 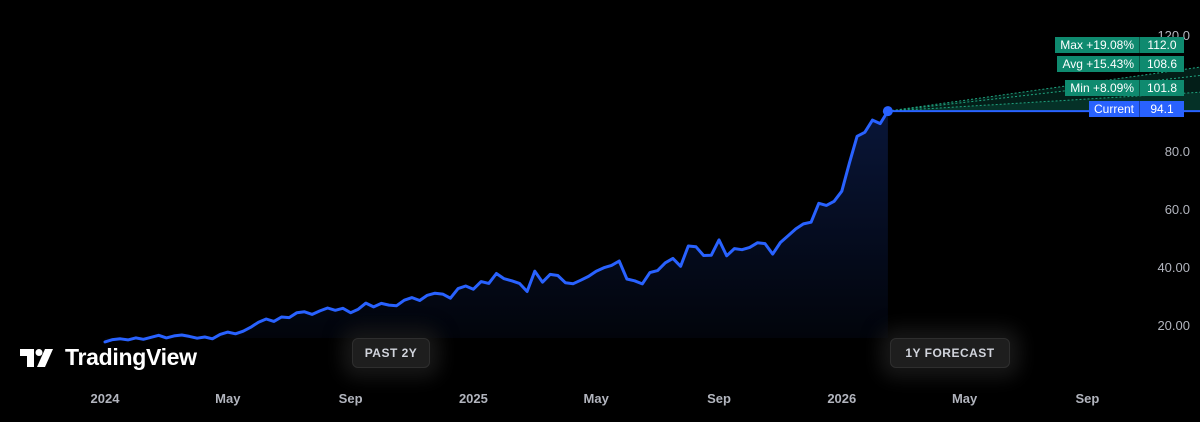 I want to click on x-tick-label: 2024, so click(x=106, y=398).